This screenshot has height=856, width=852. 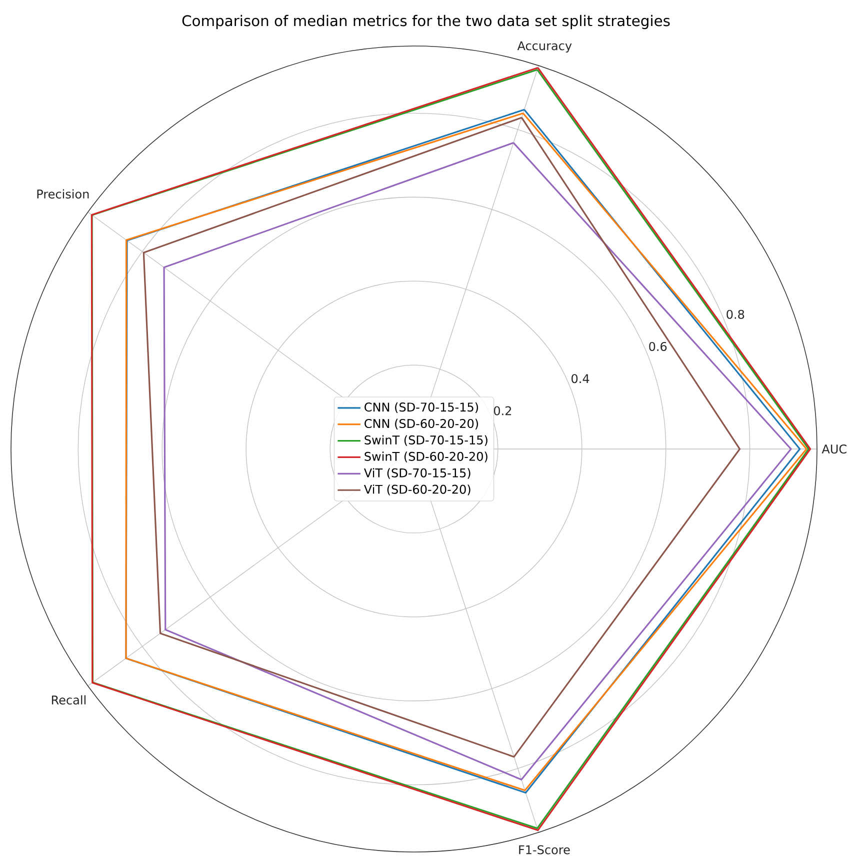 What do you see at coordinates (658, 347) in the screenshot?
I see `y-tick-label: 0.6` at bounding box center [658, 347].